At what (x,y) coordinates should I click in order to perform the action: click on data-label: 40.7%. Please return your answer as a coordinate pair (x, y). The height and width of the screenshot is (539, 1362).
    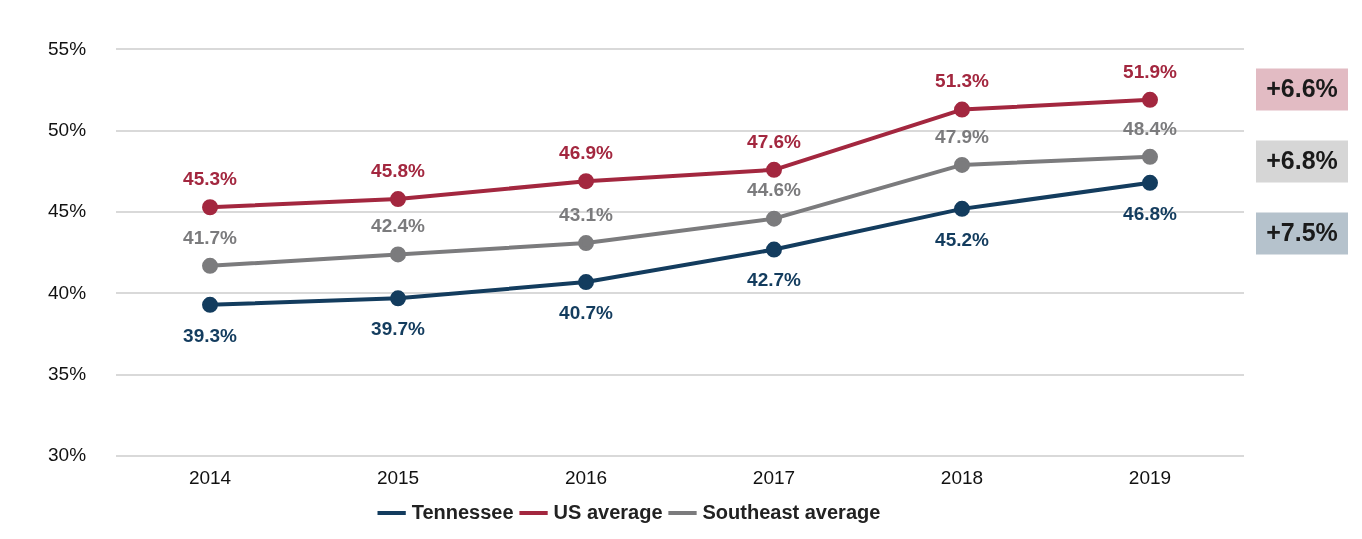
    Looking at the image, I should click on (586, 312).